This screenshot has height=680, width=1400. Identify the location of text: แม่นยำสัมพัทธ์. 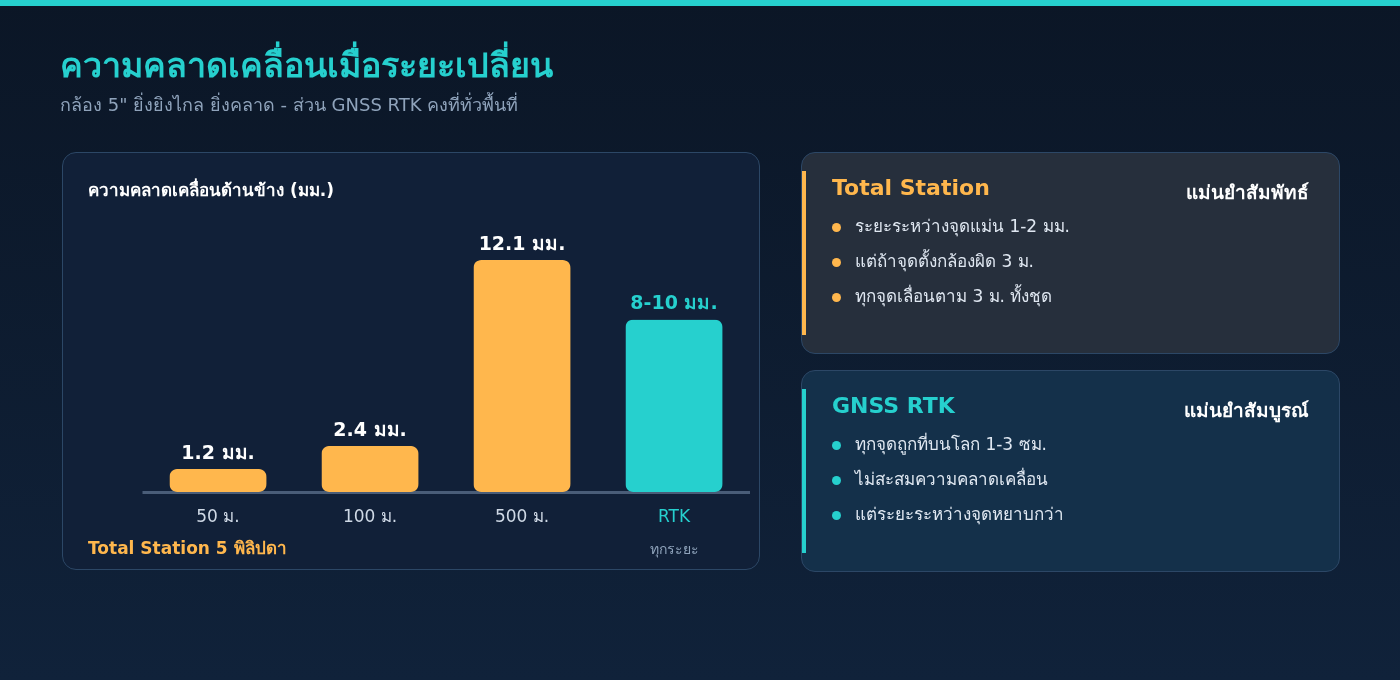
(1247, 192).